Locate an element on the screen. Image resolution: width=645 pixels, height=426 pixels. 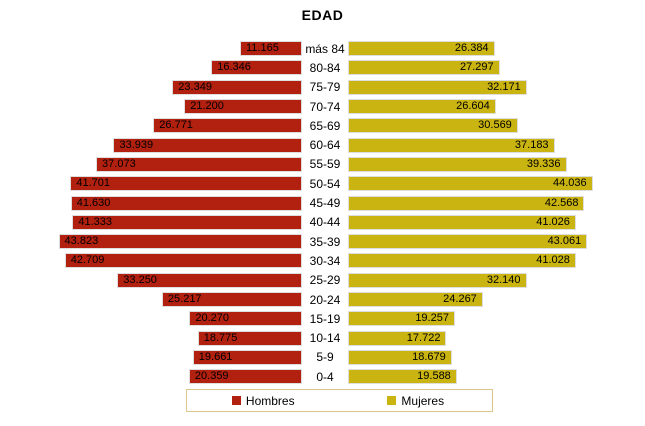
hombres-bar: 33.939 is located at coordinates (207, 145).